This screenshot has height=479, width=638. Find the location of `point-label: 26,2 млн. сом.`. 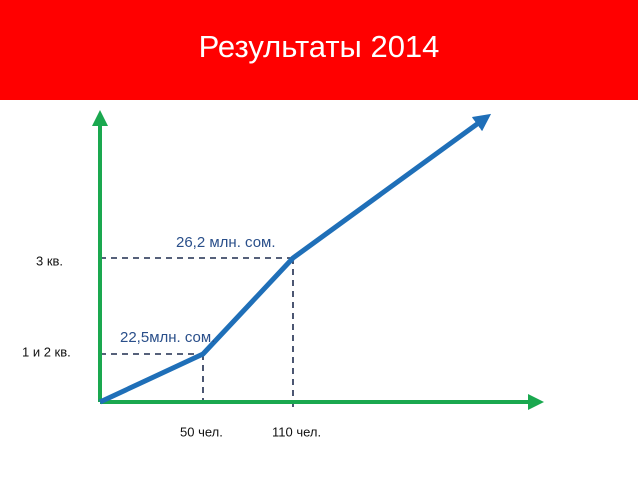

point-label: 26,2 млн. сом. is located at coordinates (226, 242).